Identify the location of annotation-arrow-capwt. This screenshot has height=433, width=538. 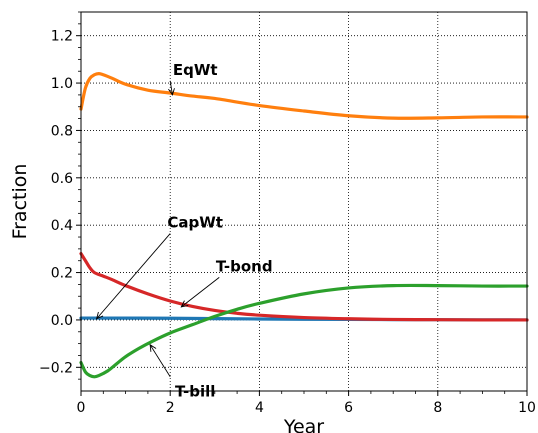
(133, 276).